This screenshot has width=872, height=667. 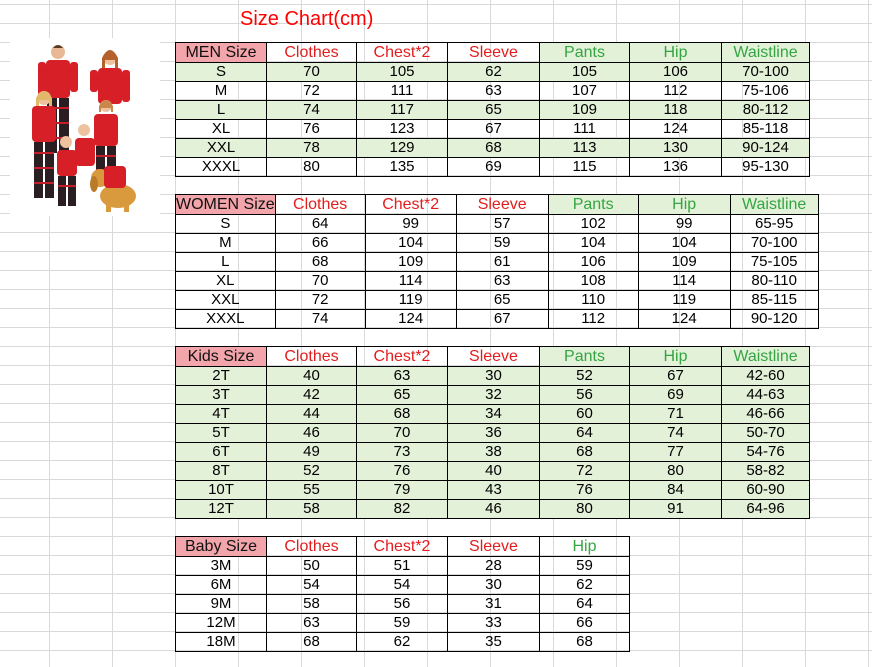 What do you see at coordinates (502, 262) in the screenshot?
I see `table-cell: 61` at bounding box center [502, 262].